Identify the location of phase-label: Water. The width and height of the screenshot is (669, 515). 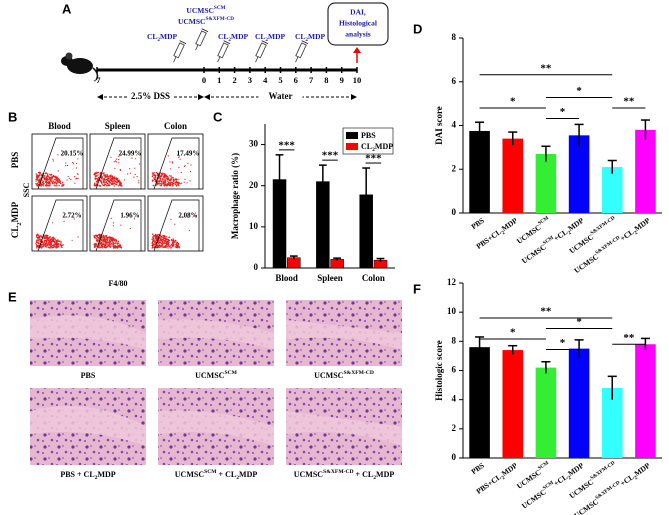
(281, 96).